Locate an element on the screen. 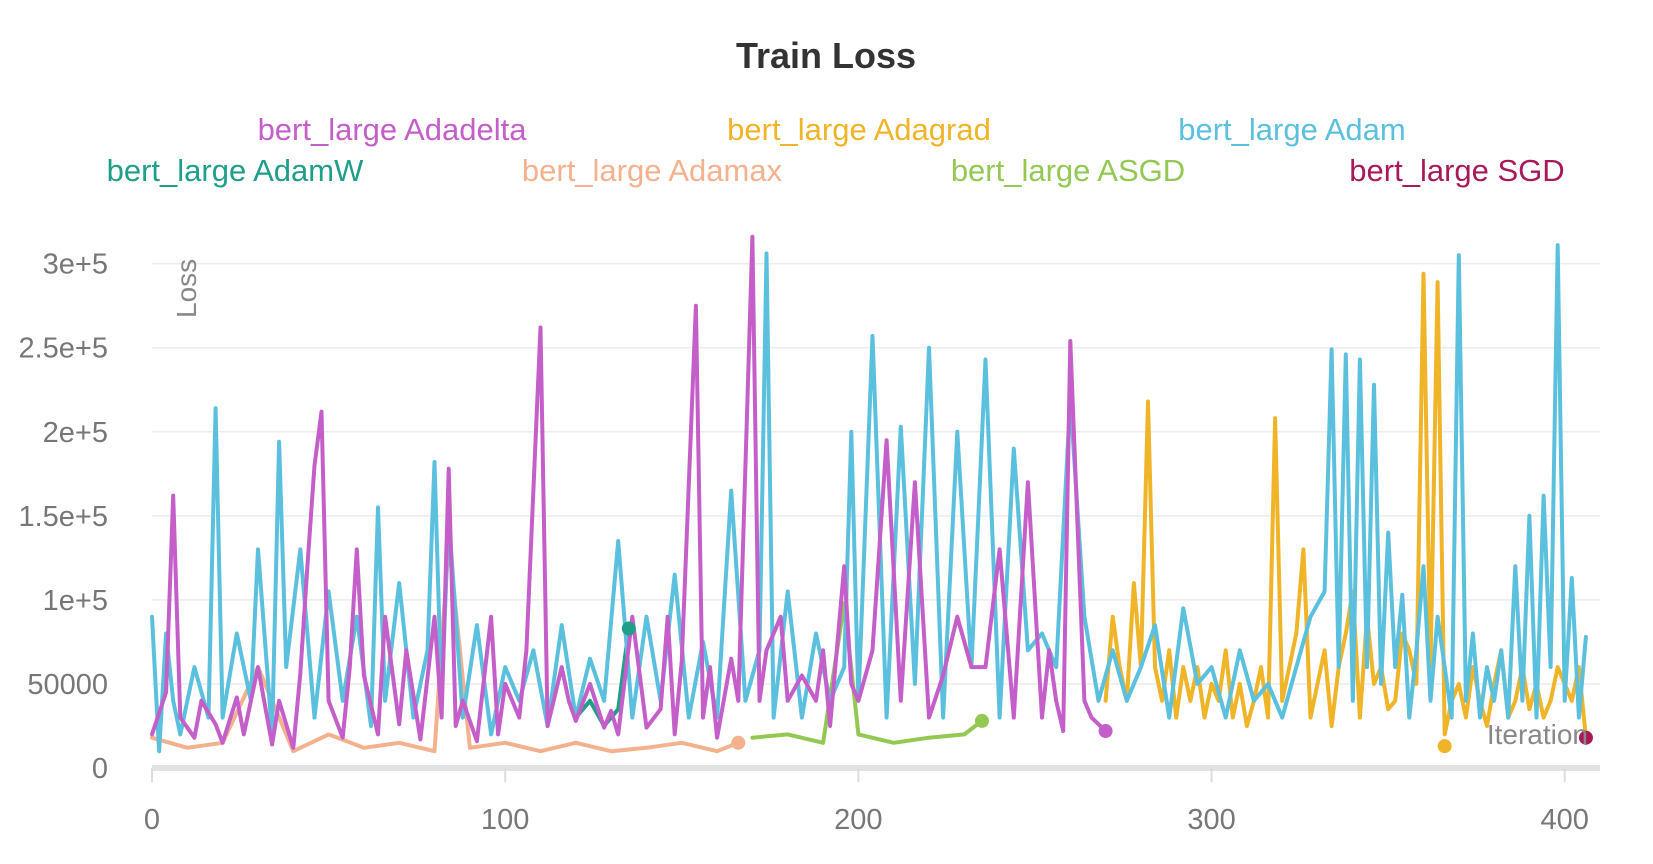 Image resolution: width=1653 pixels, height=864 pixels. series-line is located at coordinates (867, 673).